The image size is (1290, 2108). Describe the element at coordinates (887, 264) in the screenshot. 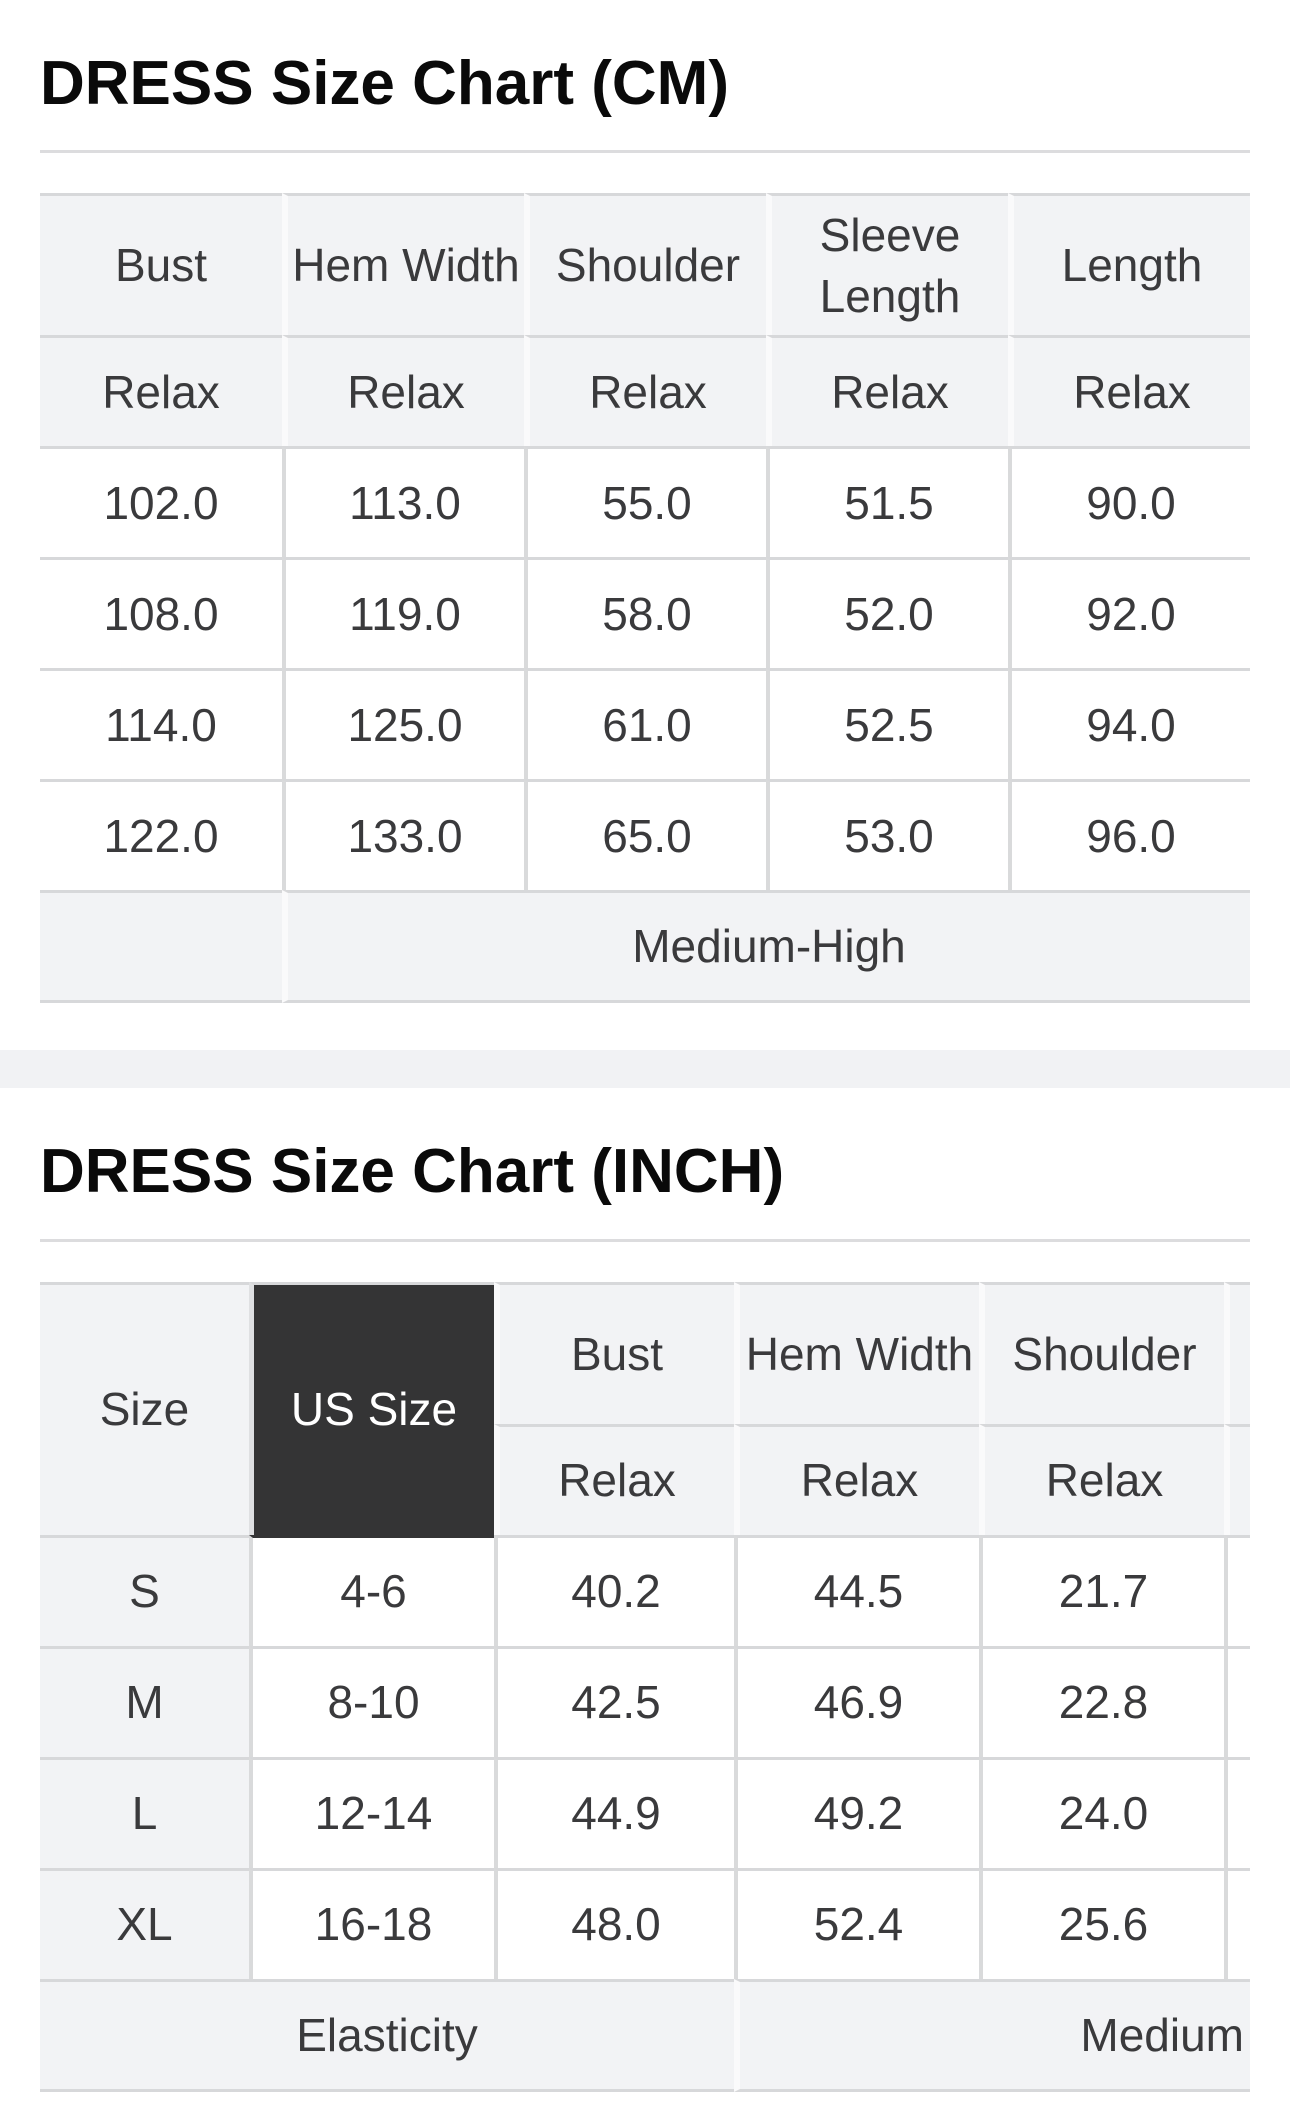

I see `cm-column-header-sleeve-length: Sleeve Length` at that location.